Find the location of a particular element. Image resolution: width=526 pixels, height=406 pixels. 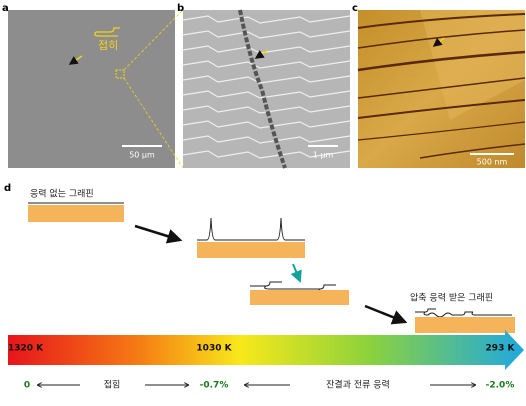

wrinkles is located at coordinates (441, 86).